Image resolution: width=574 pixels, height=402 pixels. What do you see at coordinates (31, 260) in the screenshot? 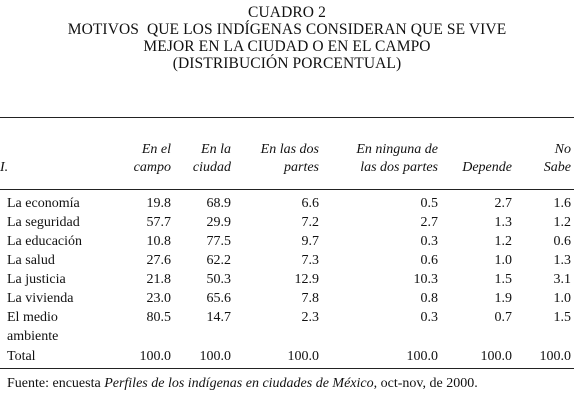
I see `row-label: La salud` at bounding box center [31, 260].